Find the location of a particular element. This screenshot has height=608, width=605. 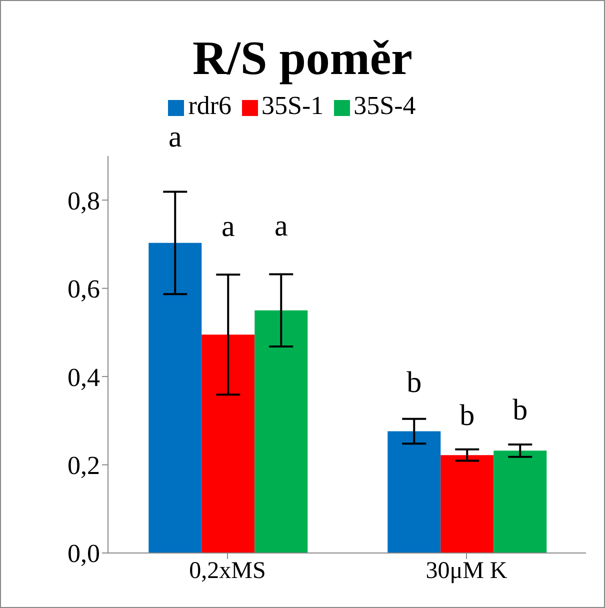

y-tick-label: 0,6 is located at coordinates (84, 289).